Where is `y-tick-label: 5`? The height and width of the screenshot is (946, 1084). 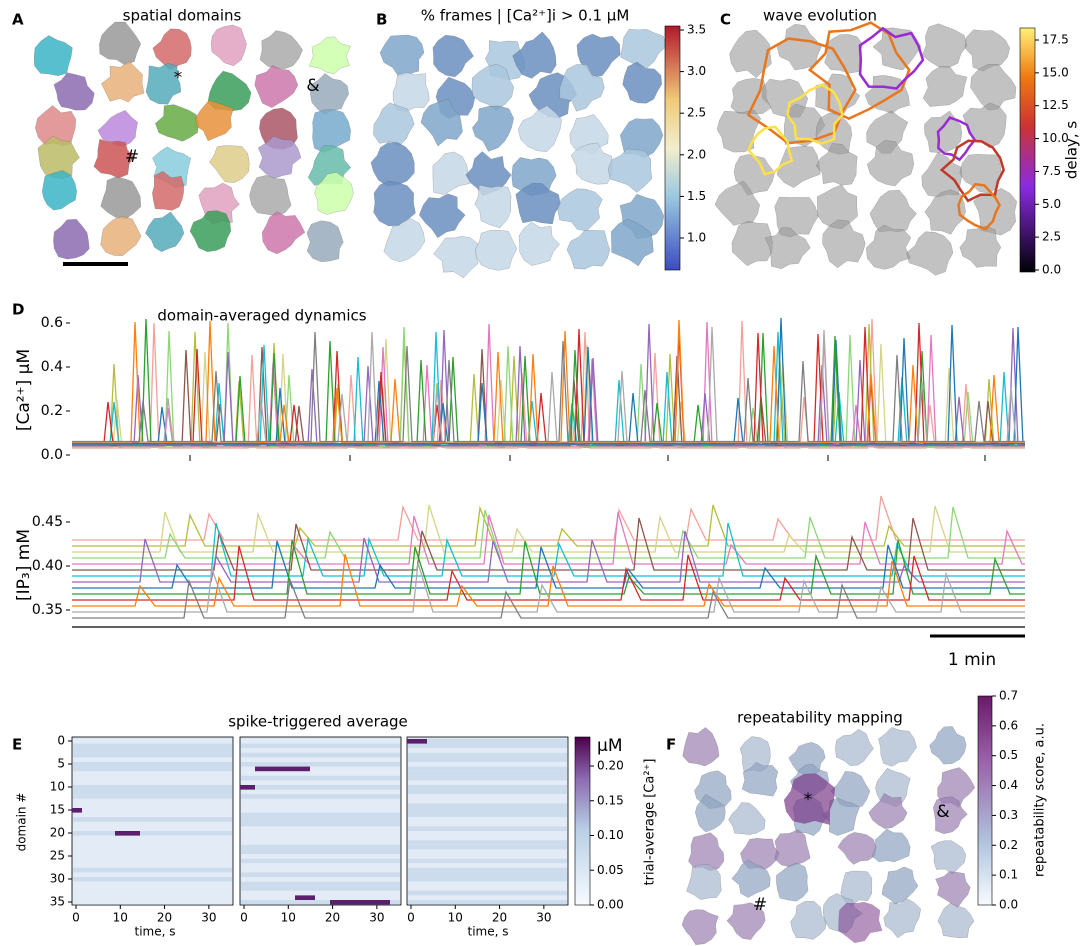
y-tick-label: 5 is located at coordinates (61, 764).